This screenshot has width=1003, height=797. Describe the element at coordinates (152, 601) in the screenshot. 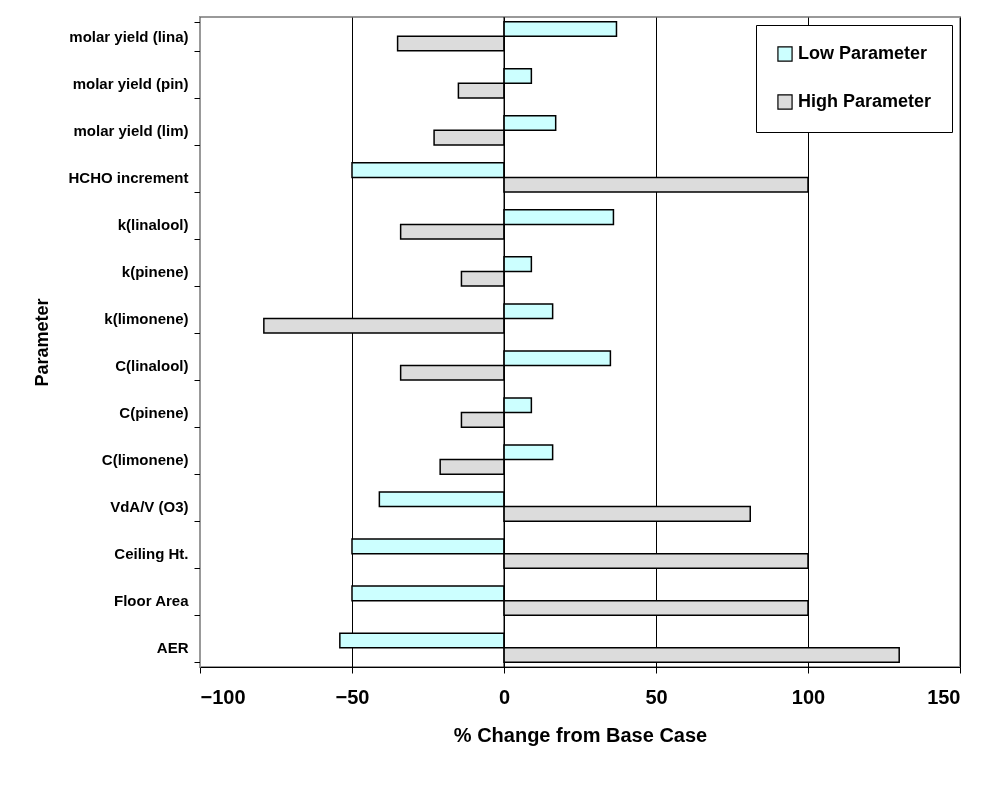

I see `y-tick-label: Floor Area` at that location.